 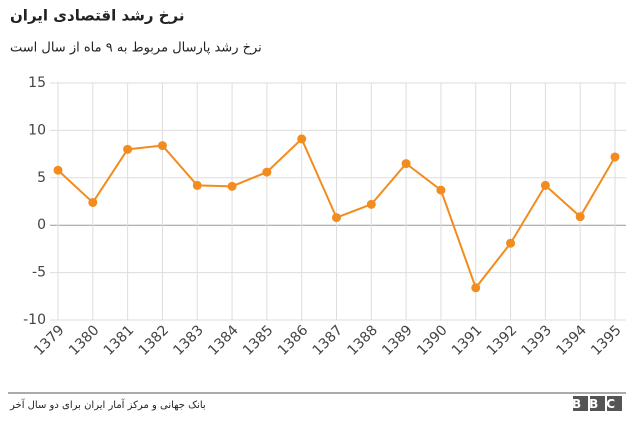 I want to click on x-tick-label: 1394, so click(x=571, y=340).